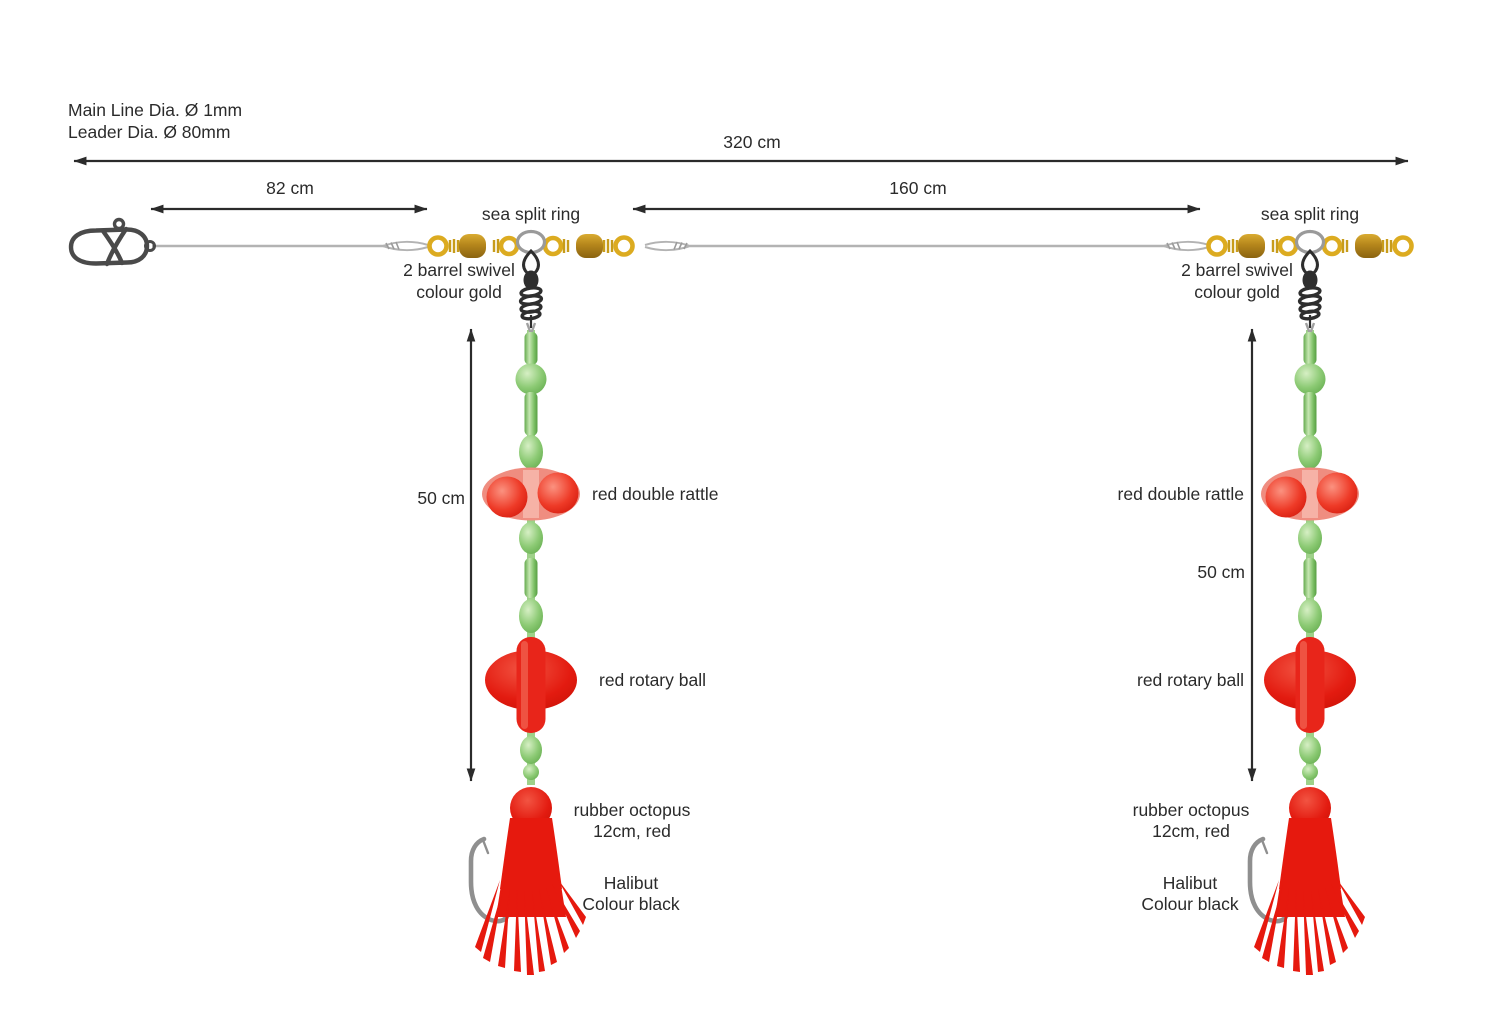  I want to click on dropper-left, so click(528, 613).